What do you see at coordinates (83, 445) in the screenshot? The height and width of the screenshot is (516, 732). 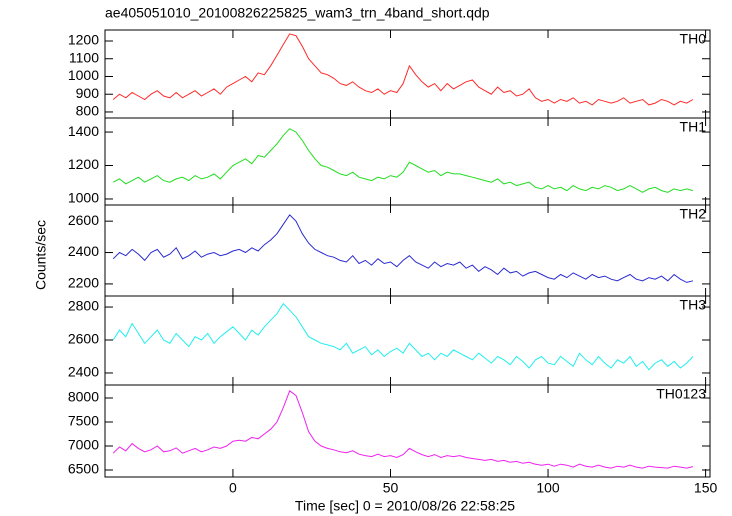 I see `y-tick-label: 7000` at bounding box center [83, 445].